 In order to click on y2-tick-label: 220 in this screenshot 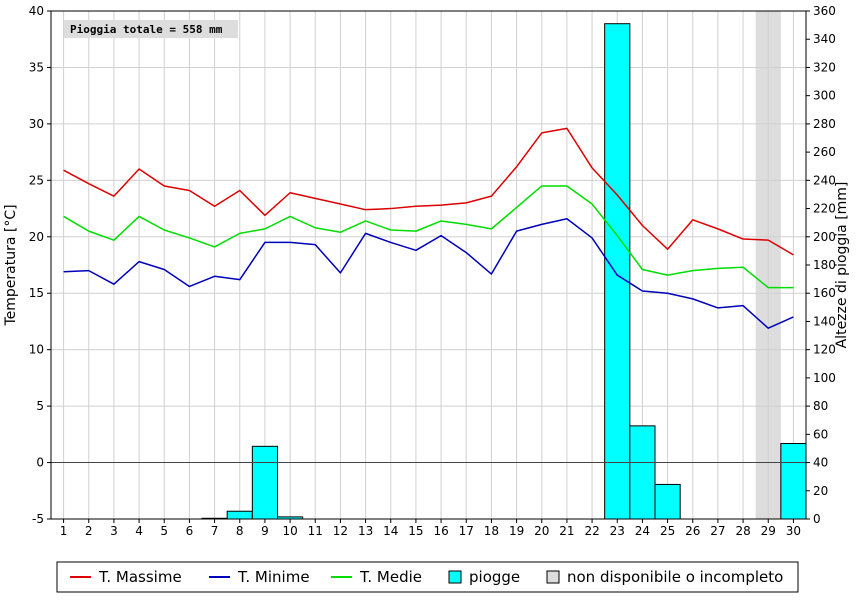, I will do `click(824, 209)`.